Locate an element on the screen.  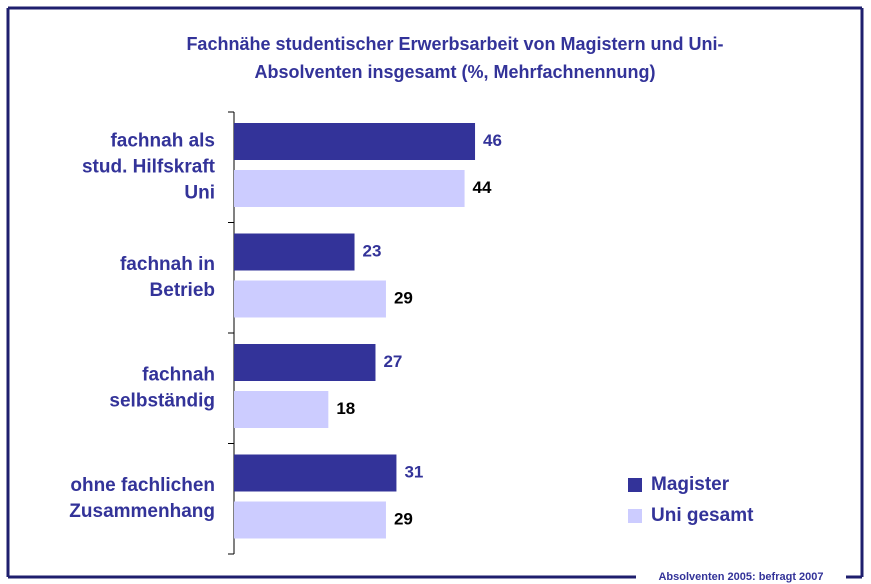
data-label: 44 is located at coordinates (482, 187).